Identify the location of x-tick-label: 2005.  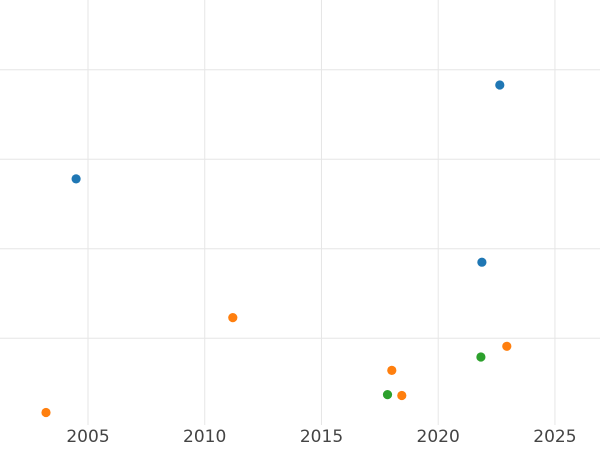
(88, 437).